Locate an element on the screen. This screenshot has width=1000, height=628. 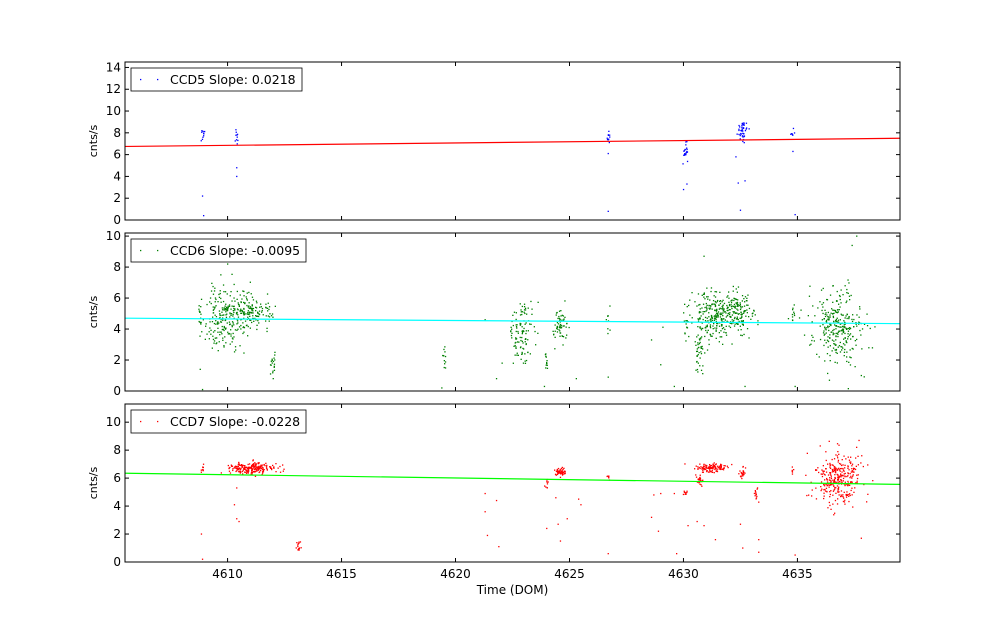
y-tick-label: 10 is located at coordinates (113, 111).